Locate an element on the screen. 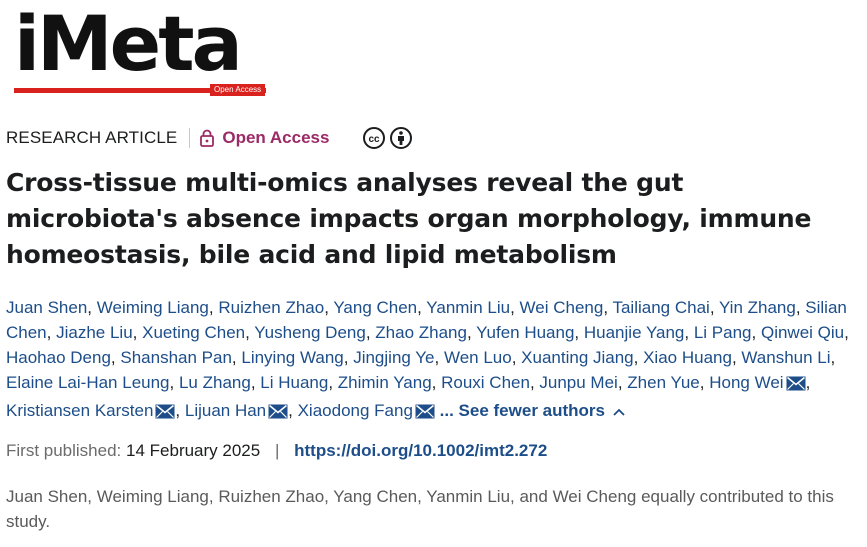  author-link: Yin Zhang is located at coordinates (757, 307).